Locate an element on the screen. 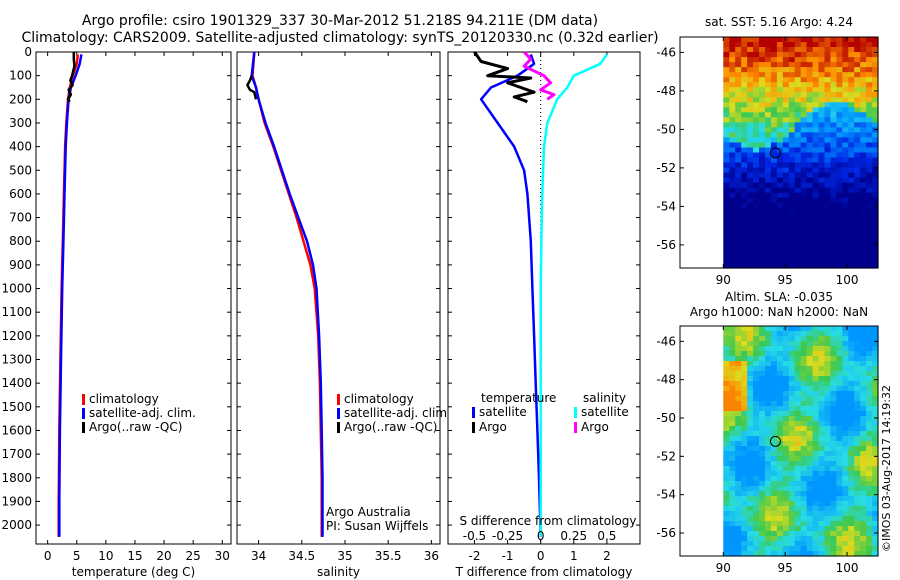 This screenshot has width=900, height=580. diff-sal-sat-line is located at coordinates (573, 295).